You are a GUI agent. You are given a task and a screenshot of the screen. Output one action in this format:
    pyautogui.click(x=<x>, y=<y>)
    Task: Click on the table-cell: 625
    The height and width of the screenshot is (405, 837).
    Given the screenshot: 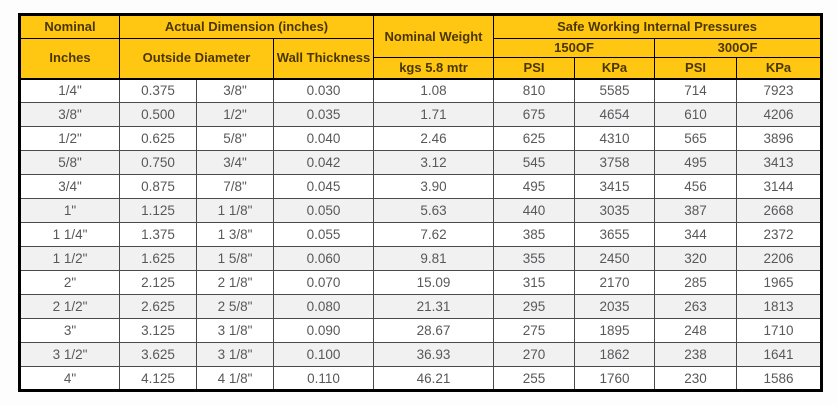 What is the action you would take?
    pyautogui.click(x=534, y=138)
    